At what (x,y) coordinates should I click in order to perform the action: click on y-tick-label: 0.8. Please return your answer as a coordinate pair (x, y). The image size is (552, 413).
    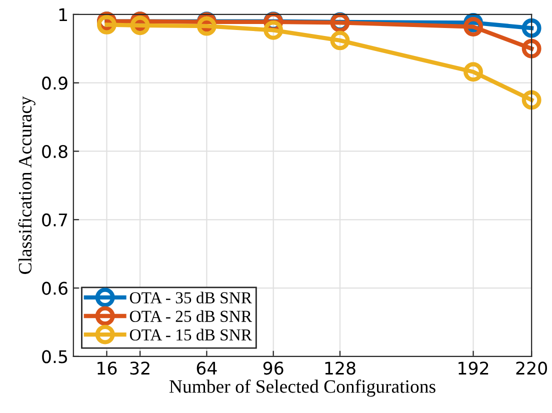
    Looking at the image, I should click on (55, 151).